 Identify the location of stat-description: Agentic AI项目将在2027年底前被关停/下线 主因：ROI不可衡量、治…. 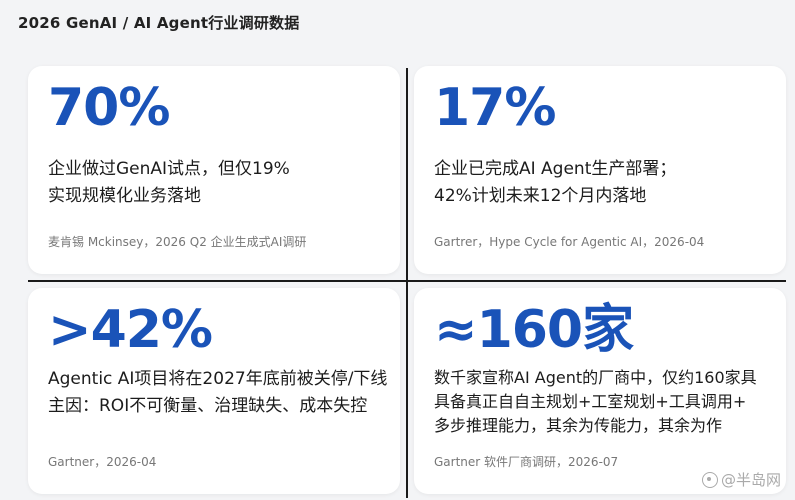
(217, 393).